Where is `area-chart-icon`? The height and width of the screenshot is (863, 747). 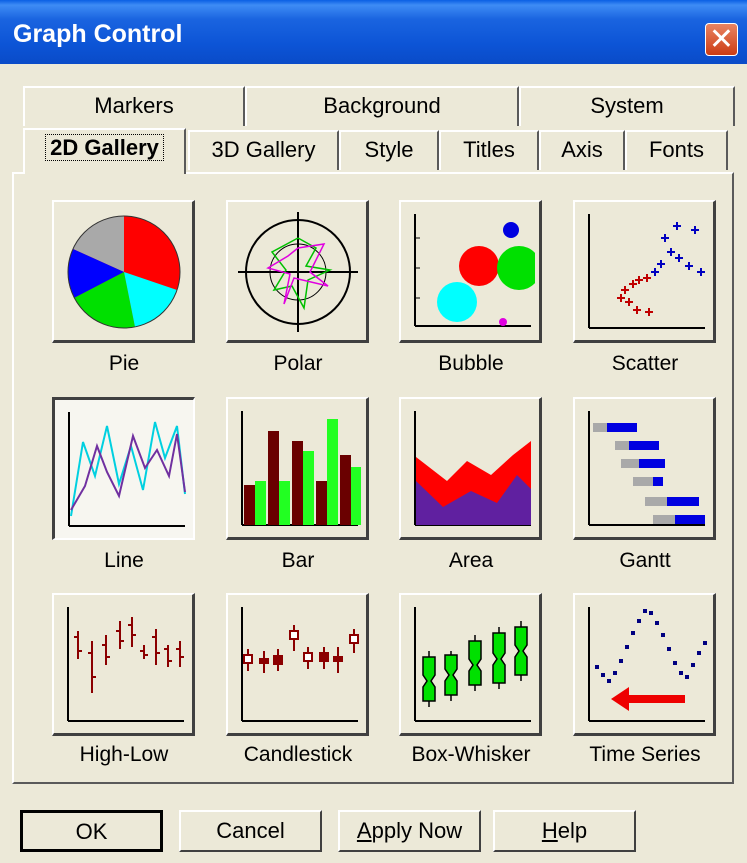
area-chart-icon is located at coordinates (472, 468).